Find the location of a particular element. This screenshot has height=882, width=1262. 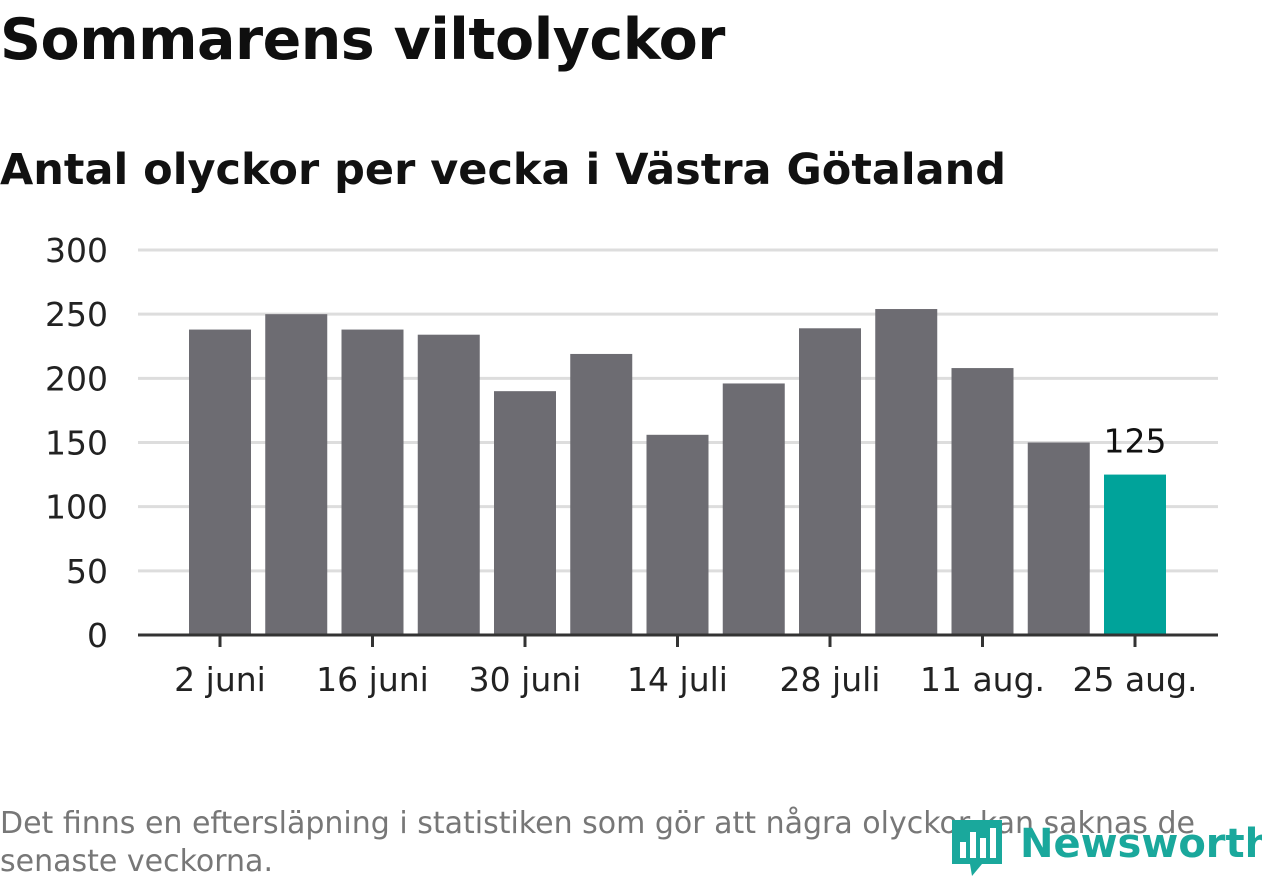

y-tick-label: 250 is located at coordinates (76, 314).